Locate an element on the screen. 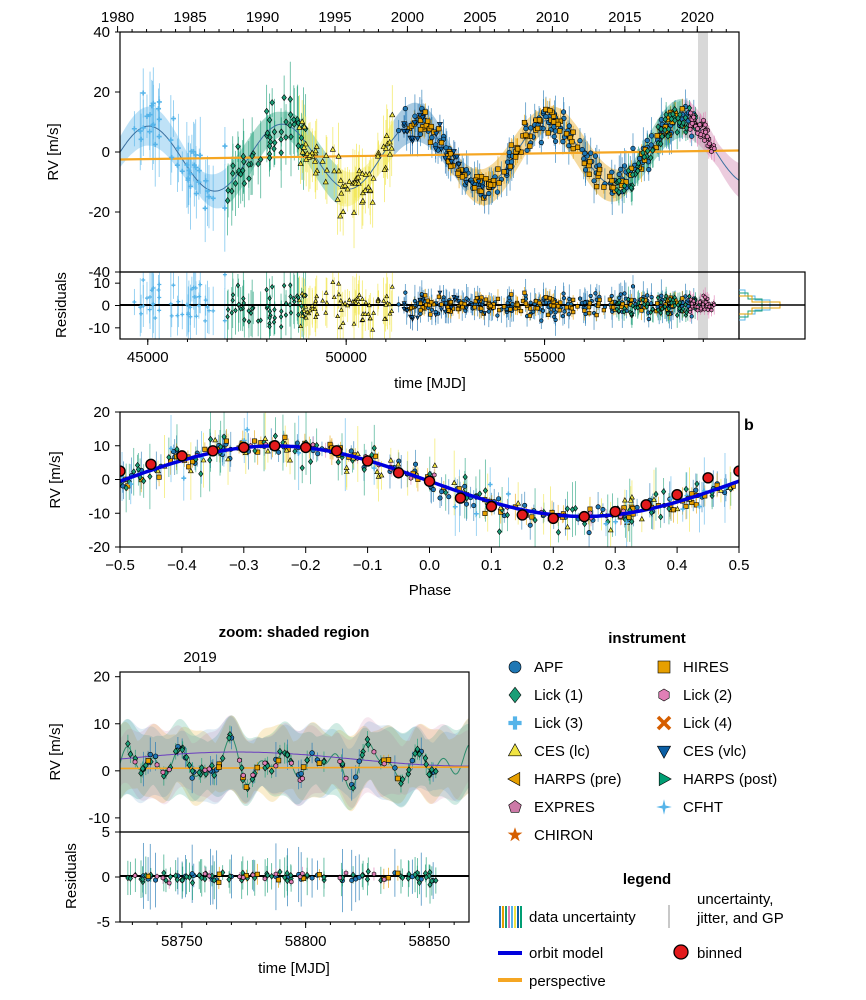 The width and height of the screenshot is (866, 1000). legend-title: legend is located at coordinates (647, 879).